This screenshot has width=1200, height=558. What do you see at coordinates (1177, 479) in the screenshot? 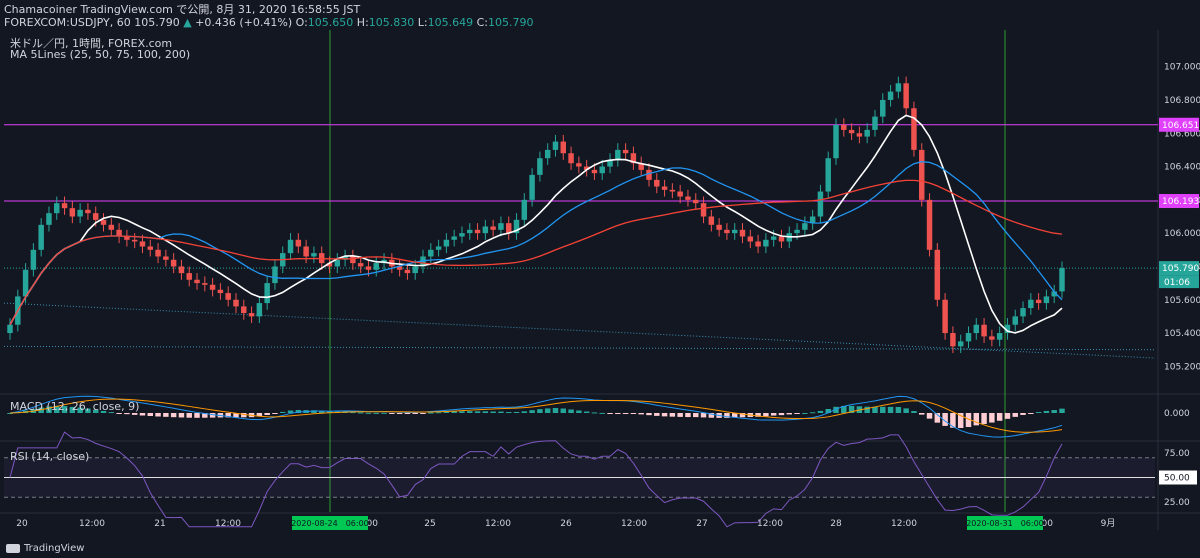
I see `rsi-tick-label: 50.00` at bounding box center [1177, 479].